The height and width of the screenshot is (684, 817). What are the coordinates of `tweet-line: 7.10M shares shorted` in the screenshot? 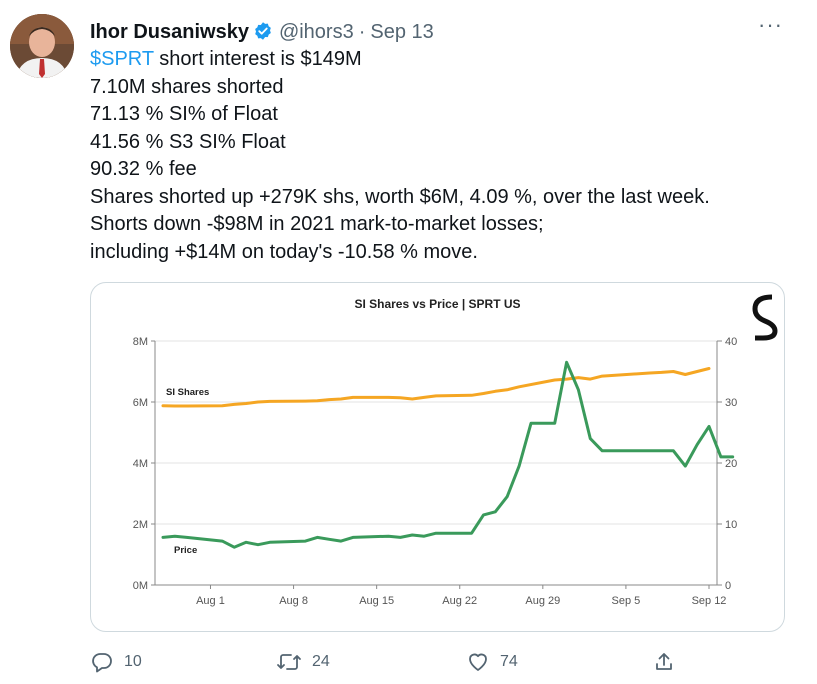 It's located at (187, 86).